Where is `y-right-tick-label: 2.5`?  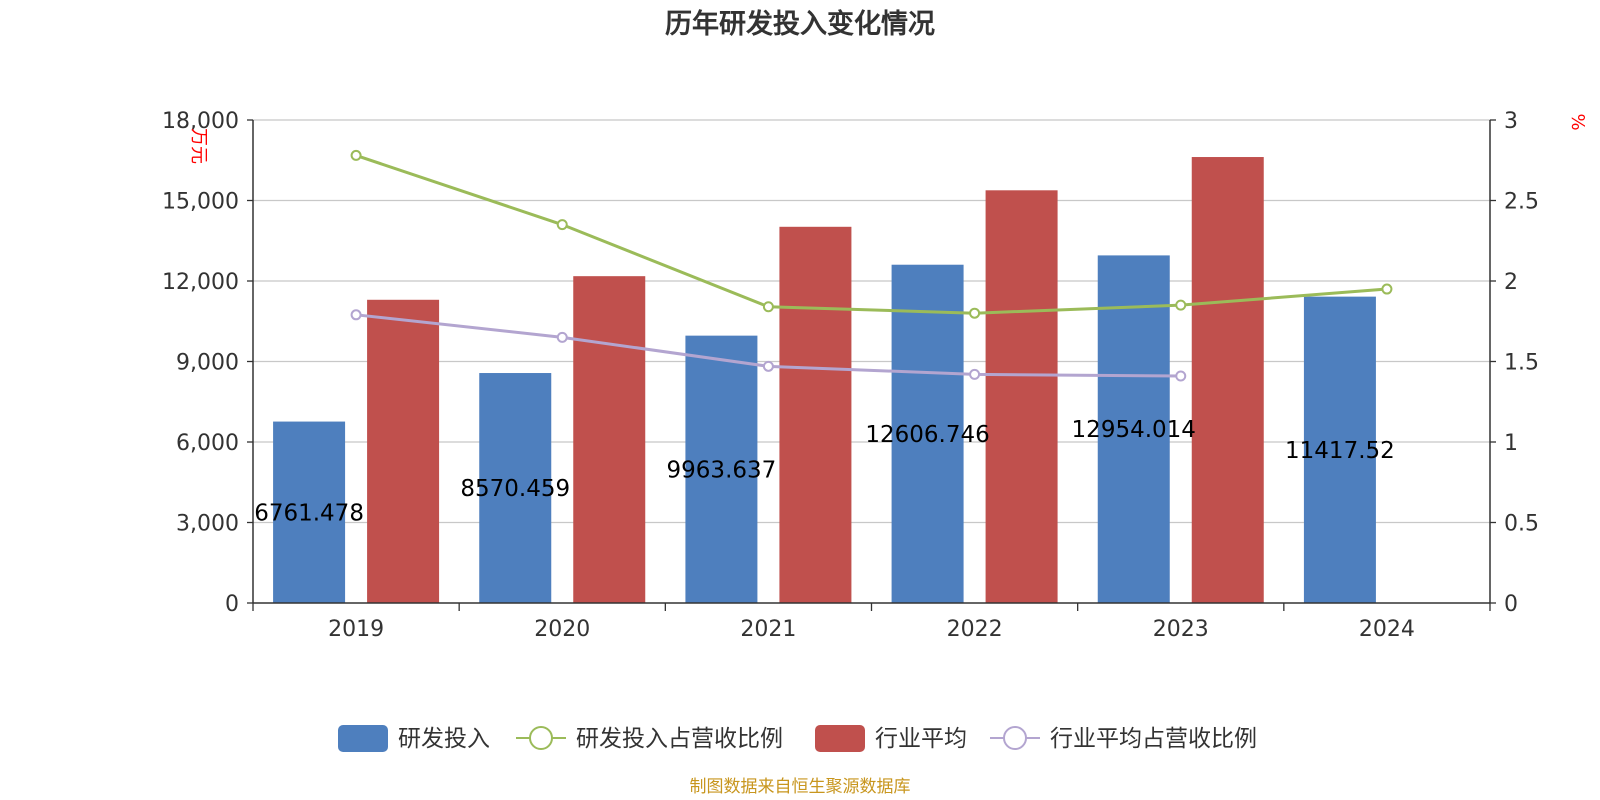 y-right-tick-label: 2.5 is located at coordinates (1521, 202).